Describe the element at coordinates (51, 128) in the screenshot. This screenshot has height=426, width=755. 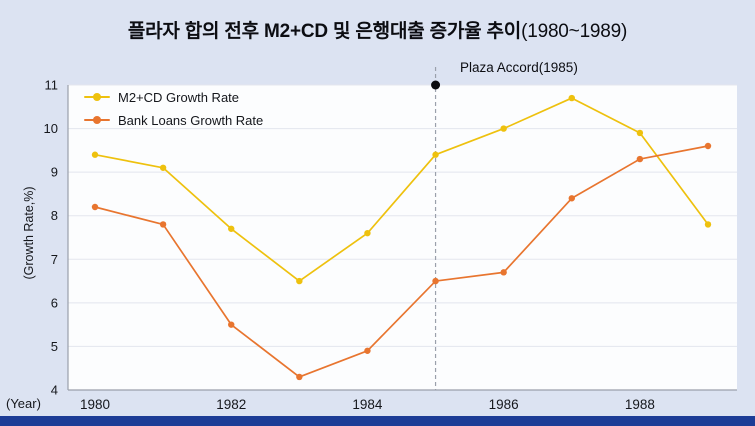
I see `y-tick-label: 10` at that location.